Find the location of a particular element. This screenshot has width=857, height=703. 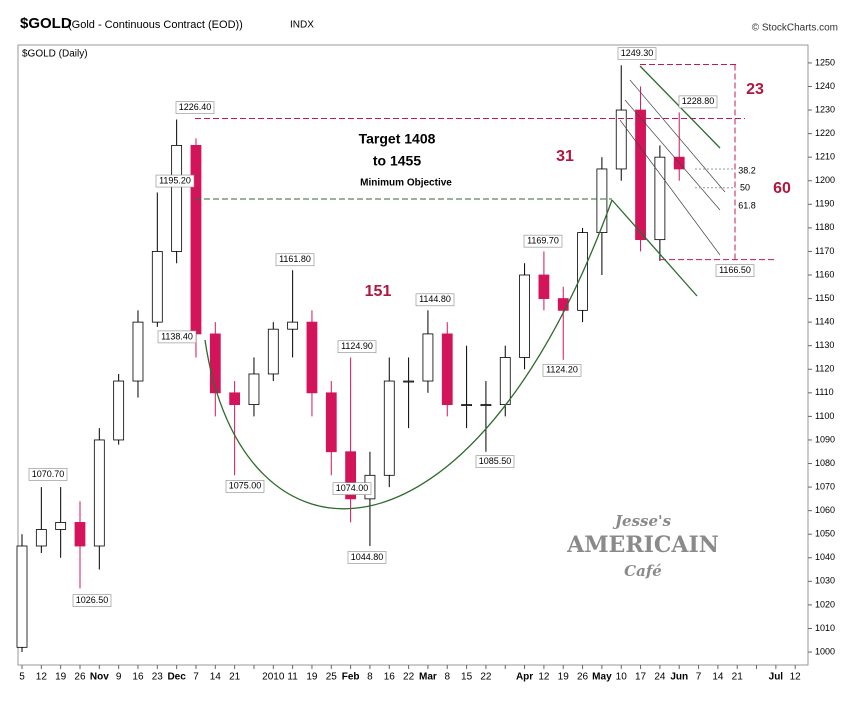

x-tick-label: 17 is located at coordinates (641, 677).